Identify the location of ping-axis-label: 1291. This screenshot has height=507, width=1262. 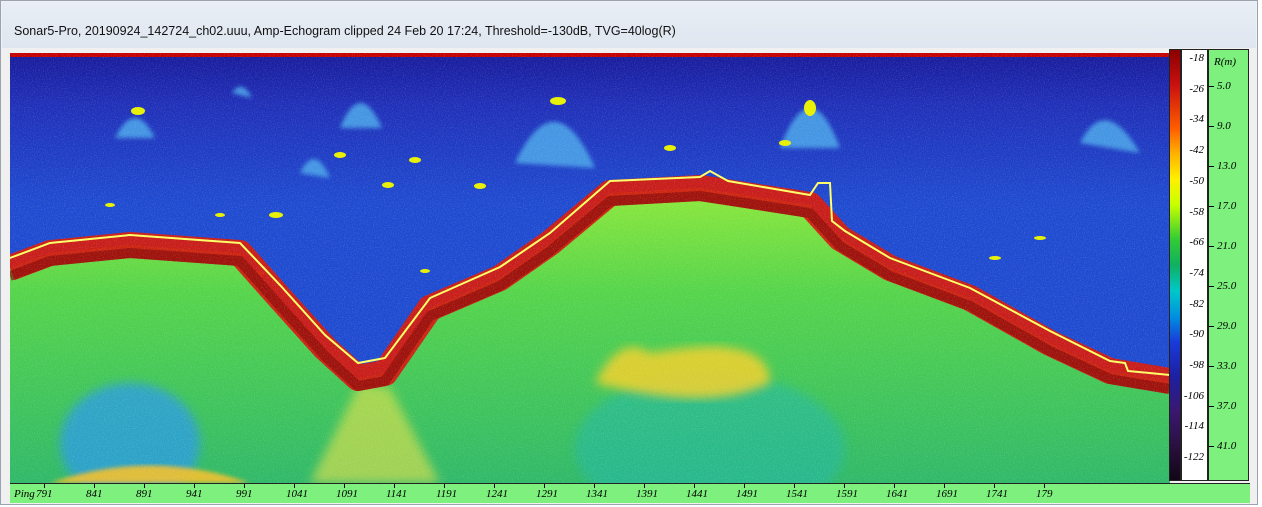
(547, 494).